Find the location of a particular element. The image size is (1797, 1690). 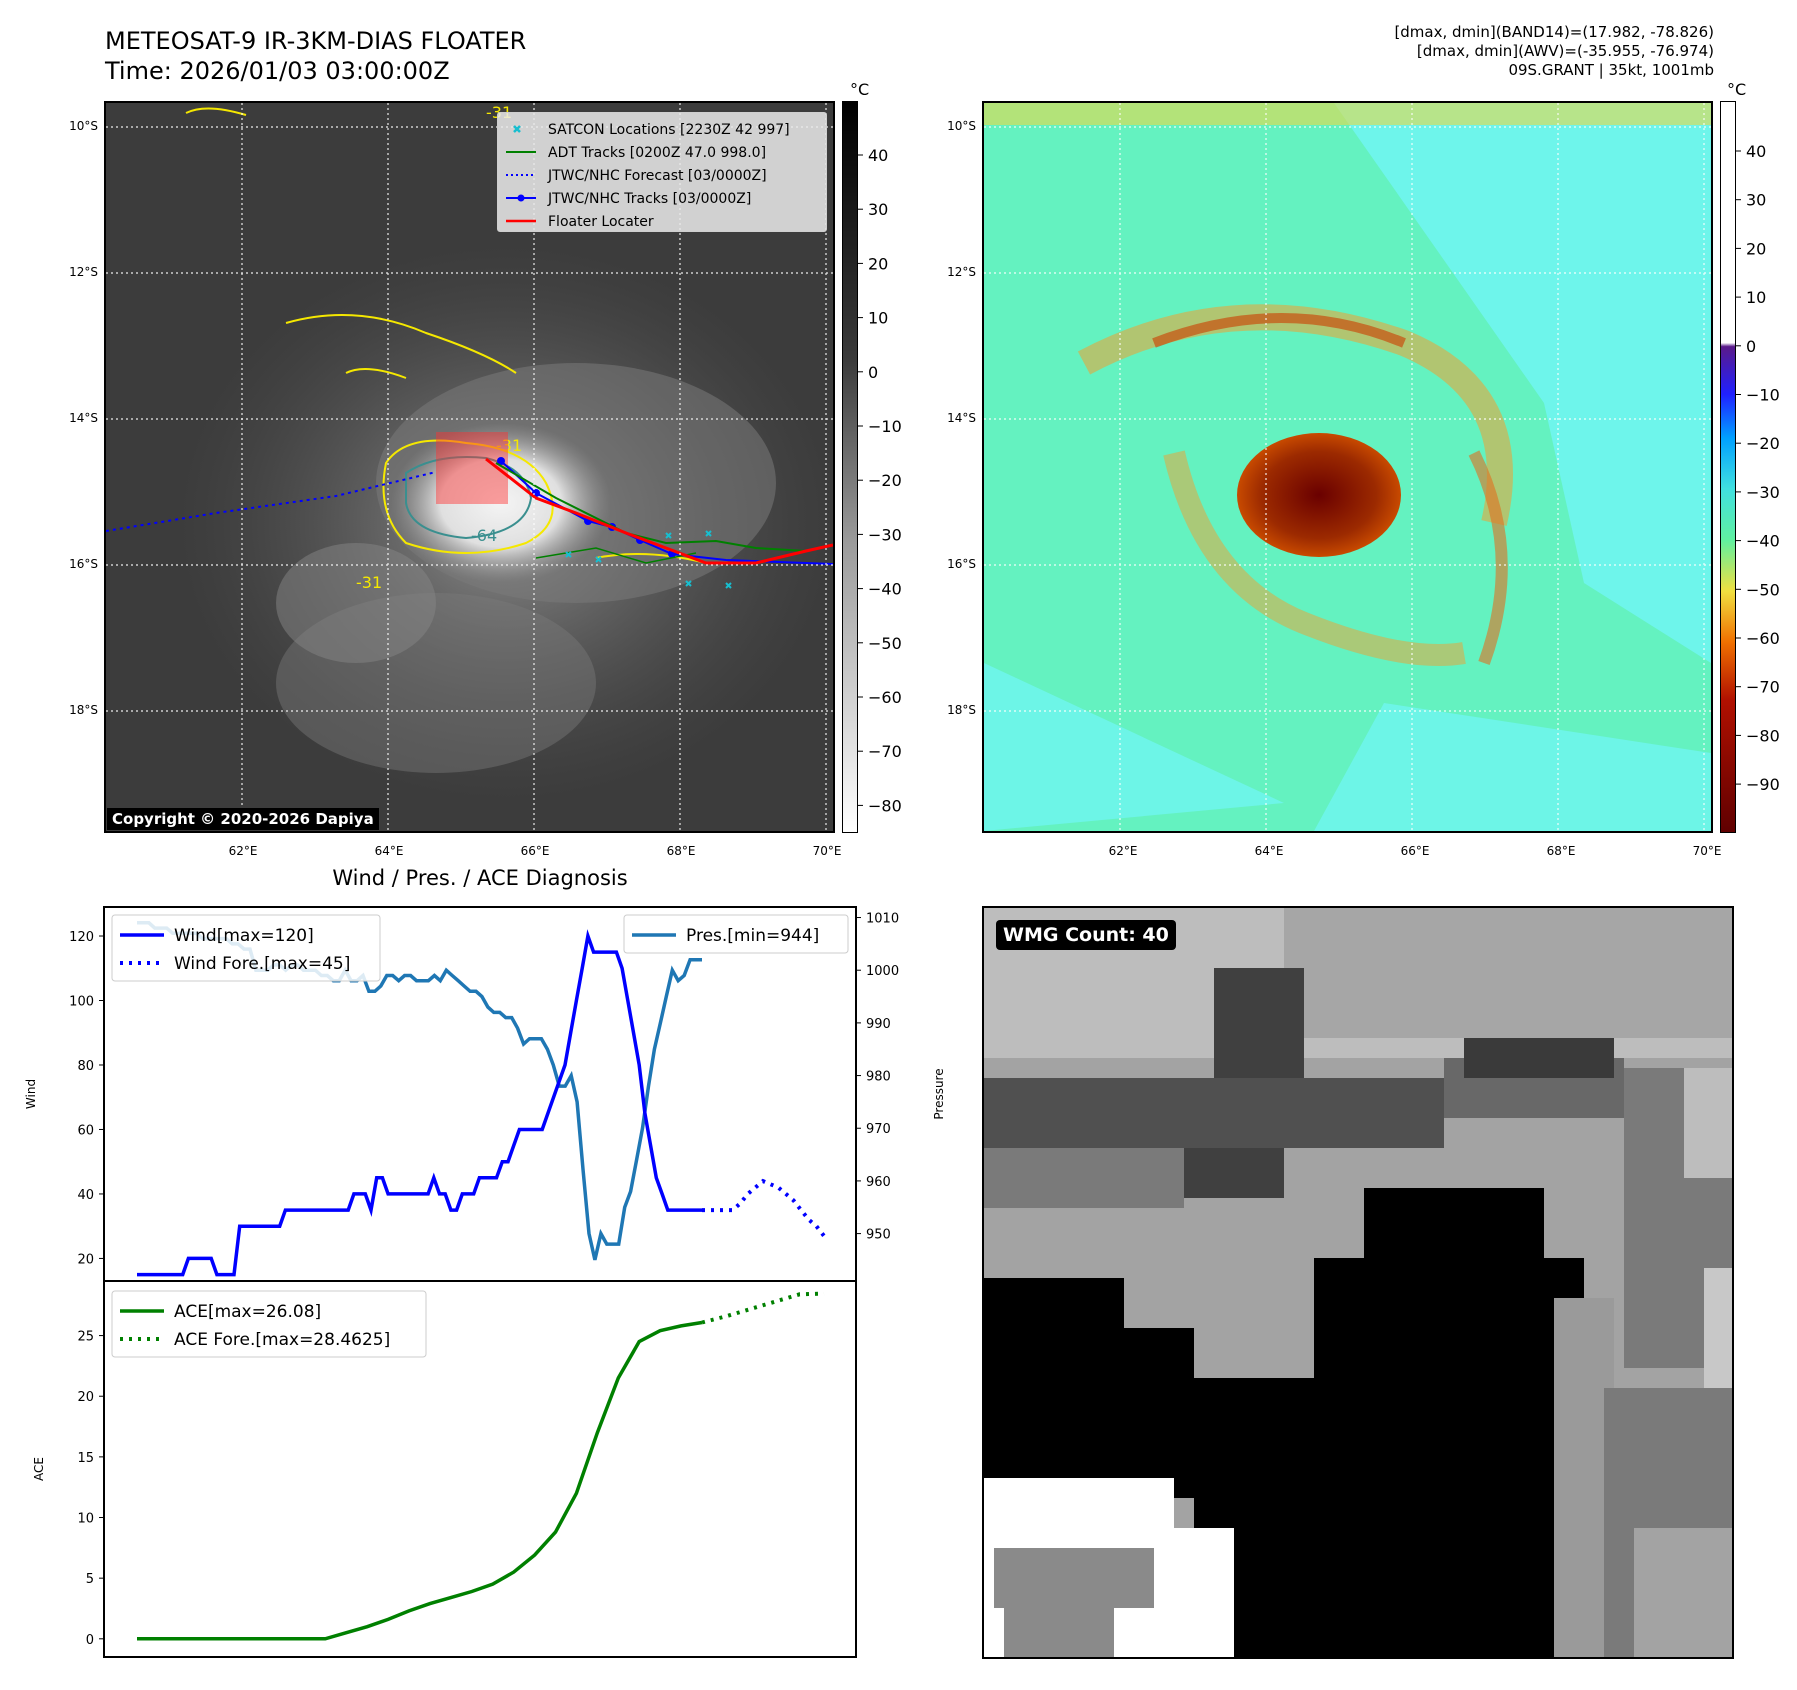

awv-lon-label: 62°E is located at coordinates (1123, 851).